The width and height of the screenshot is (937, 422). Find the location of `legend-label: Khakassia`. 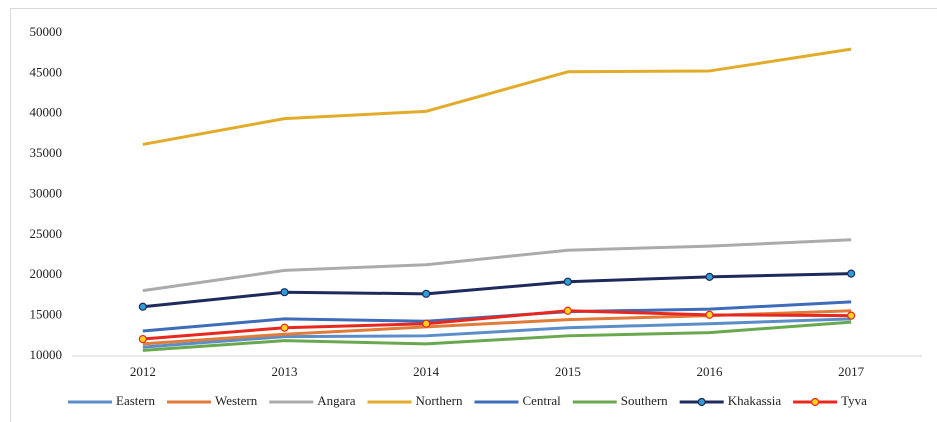

legend-label: Khakassia is located at coordinates (755, 400).